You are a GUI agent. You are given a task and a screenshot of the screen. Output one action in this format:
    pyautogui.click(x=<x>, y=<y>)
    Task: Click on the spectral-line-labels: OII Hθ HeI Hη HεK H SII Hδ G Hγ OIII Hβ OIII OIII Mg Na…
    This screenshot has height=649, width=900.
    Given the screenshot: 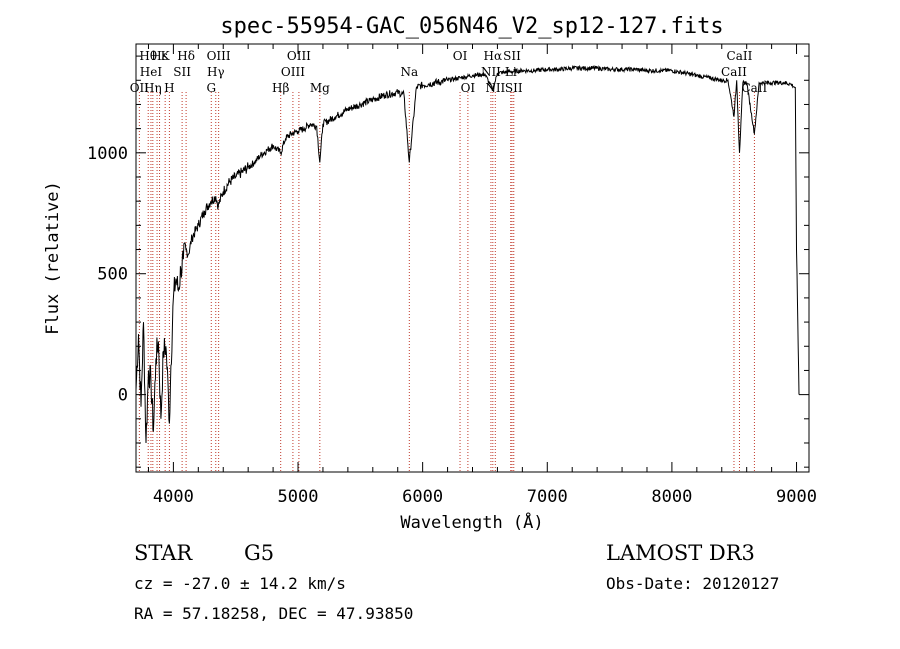 What is the action you would take?
    pyautogui.click(x=449, y=72)
    